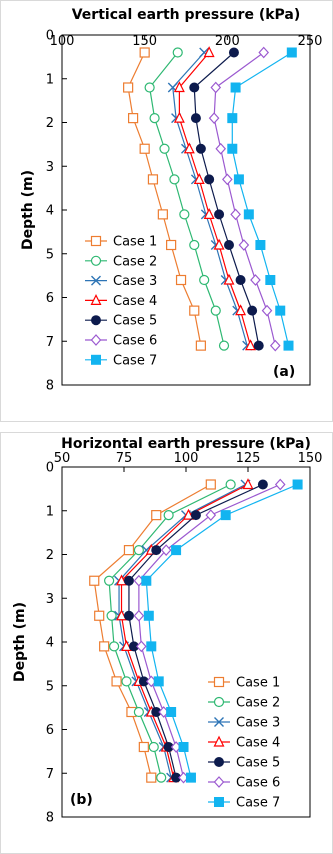  I want to click on x-tick-label: 100, so click(186, 458).